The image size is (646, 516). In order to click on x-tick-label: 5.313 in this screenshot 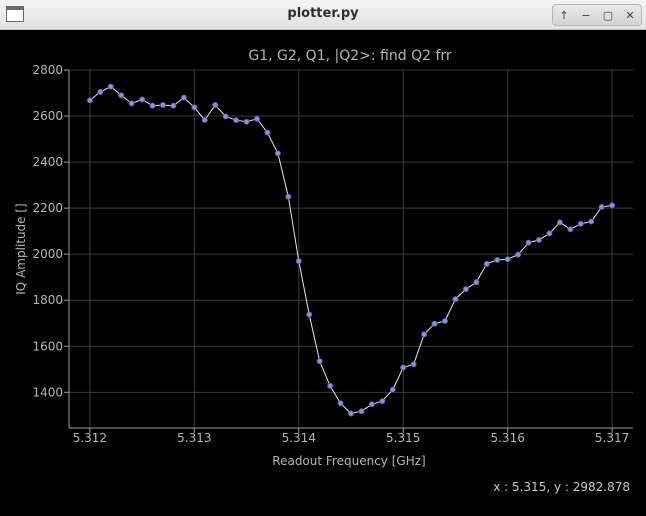, I will do `click(194, 438)`.